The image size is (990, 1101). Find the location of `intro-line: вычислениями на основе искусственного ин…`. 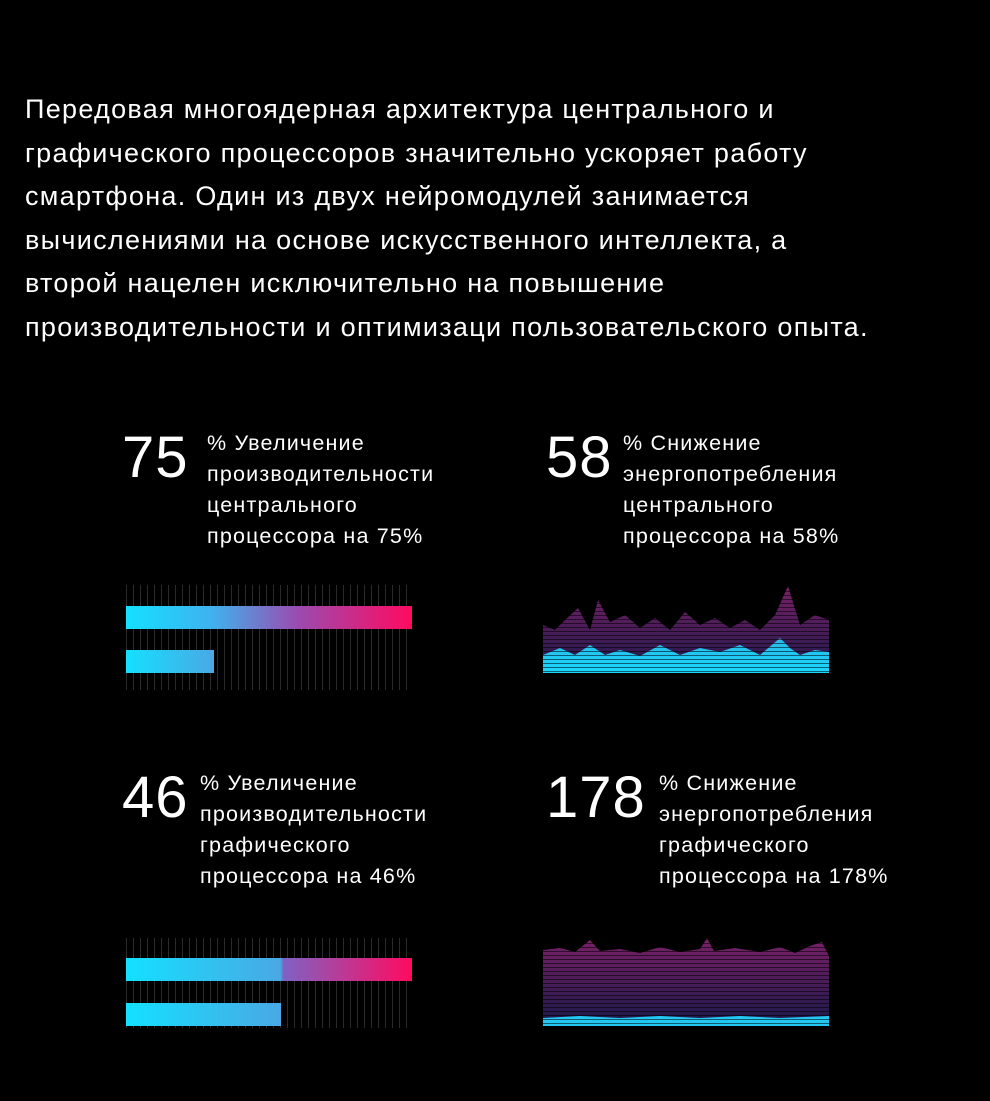

intro-line: вычислениями на основе искусственного ин… is located at coordinates (406, 239).